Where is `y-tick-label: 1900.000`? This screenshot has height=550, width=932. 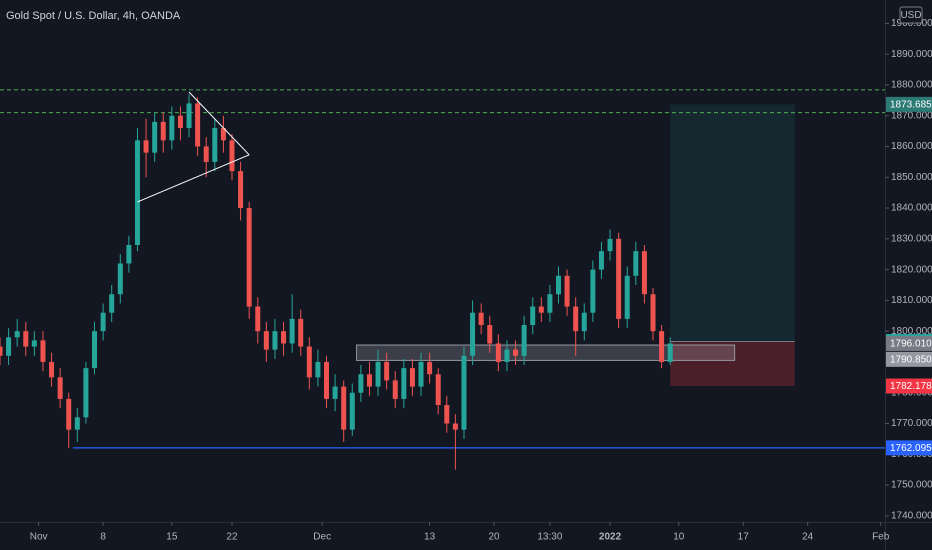 y-tick-label: 1900.000 is located at coordinates (911, 23).